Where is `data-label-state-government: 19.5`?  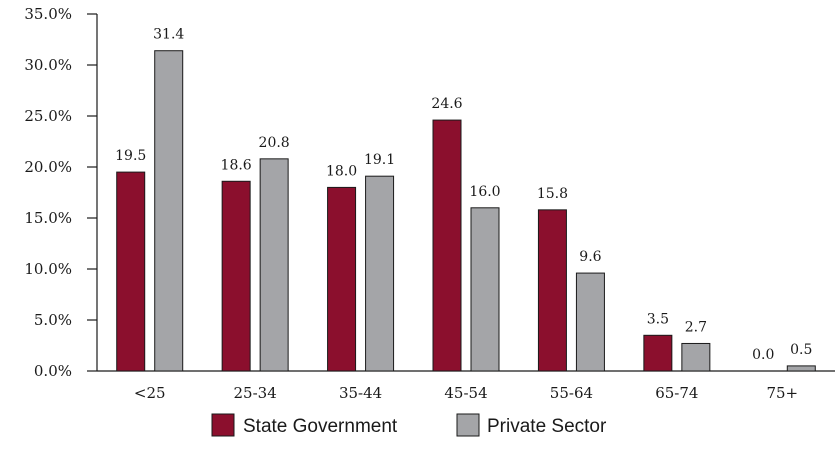 data-label-state-government: 19.5 is located at coordinates (130, 156).